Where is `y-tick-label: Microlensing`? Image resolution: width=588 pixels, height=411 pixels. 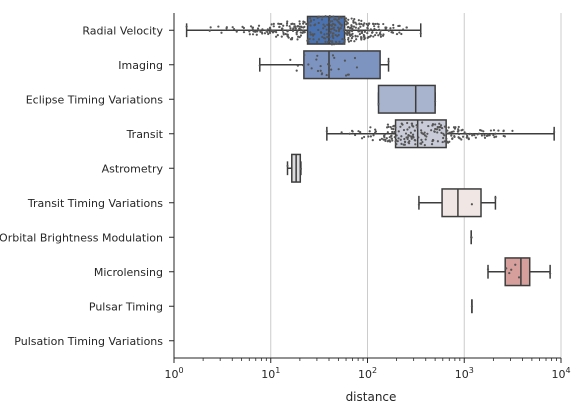
y-tick-label: Microlensing is located at coordinates (128, 272).